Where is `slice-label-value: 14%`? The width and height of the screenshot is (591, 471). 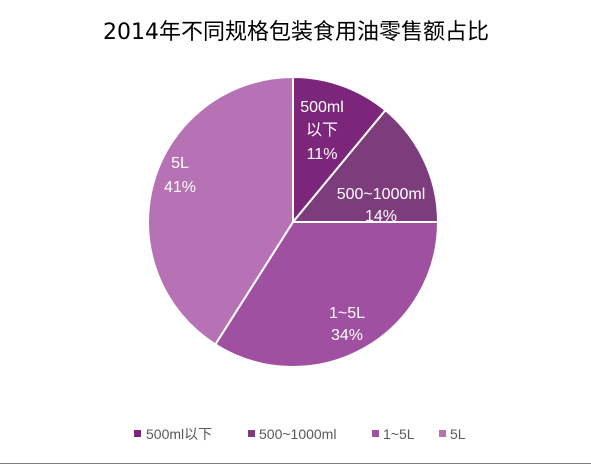 slice-label-value: 14% is located at coordinates (381, 216).